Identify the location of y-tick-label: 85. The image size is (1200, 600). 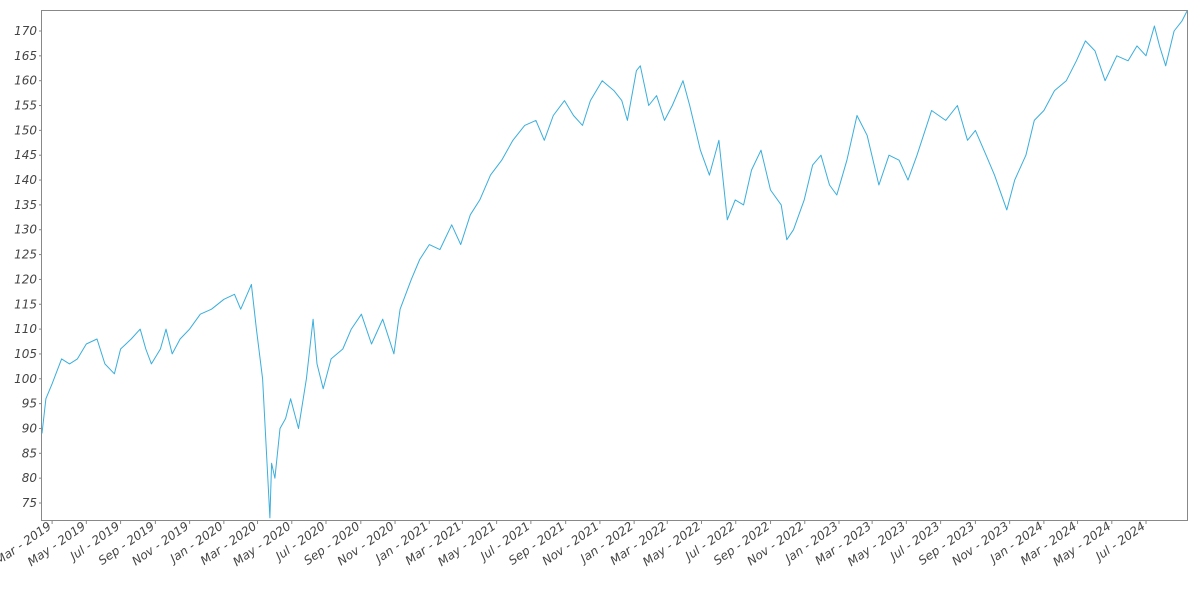
(29, 453).